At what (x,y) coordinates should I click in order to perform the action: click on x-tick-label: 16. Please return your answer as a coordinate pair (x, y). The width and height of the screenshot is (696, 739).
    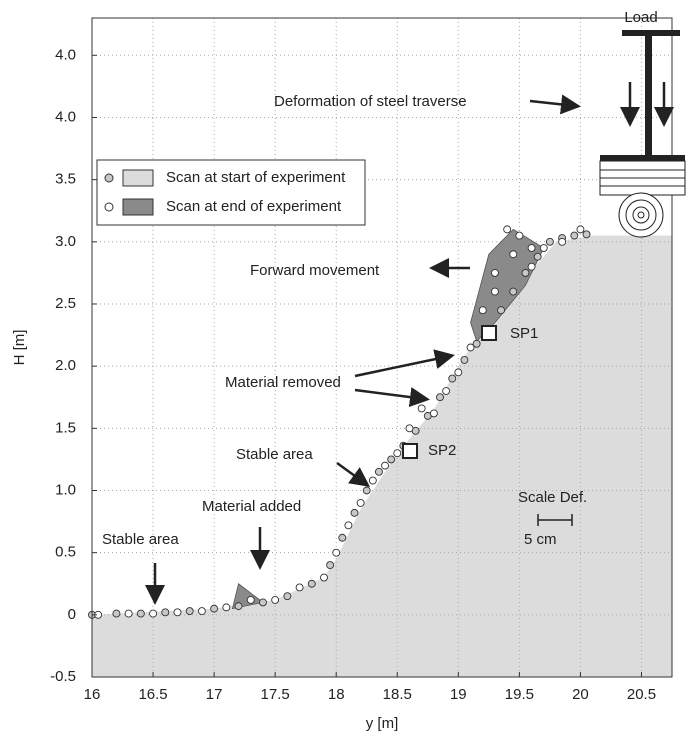
    Looking at the image, I should click on (92, 694).